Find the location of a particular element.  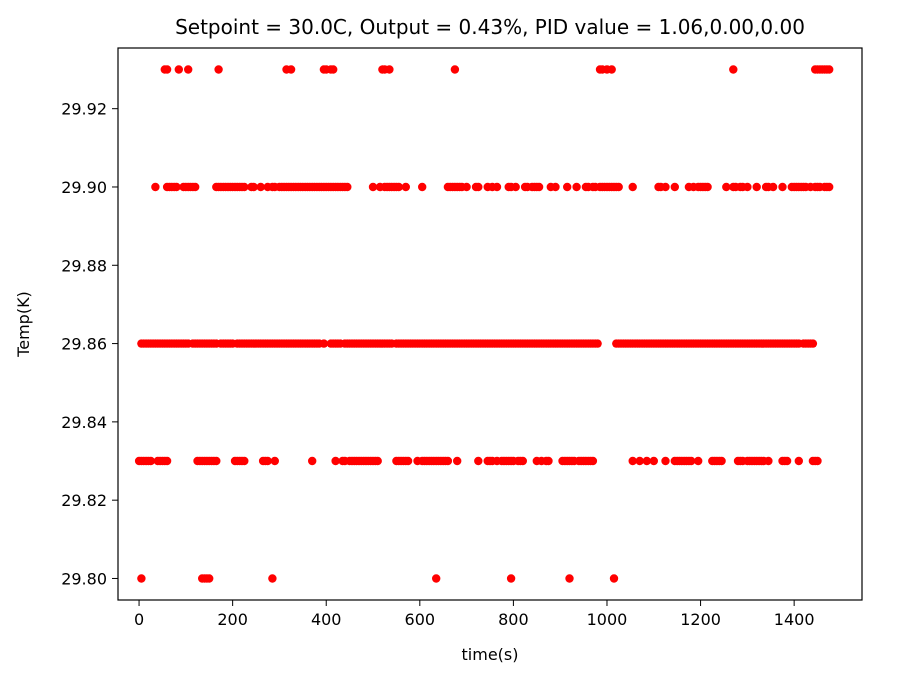

y-axis: 29.80 29.82 29.84 29.86 29.88 29.90 29.92 is located at coordinates (89, 344).